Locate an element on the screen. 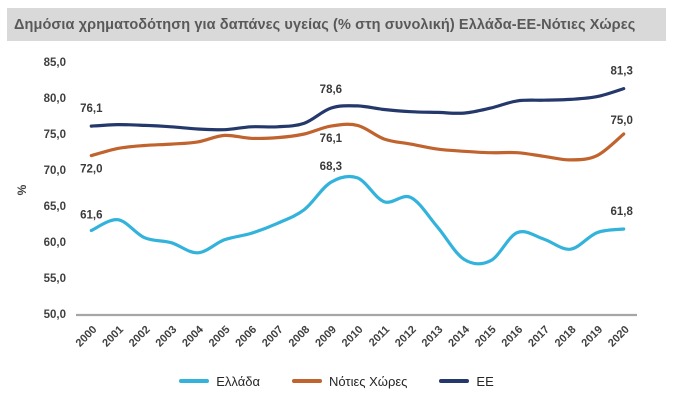  x-tick-label: 2004 is located at coordinates (193, 336).